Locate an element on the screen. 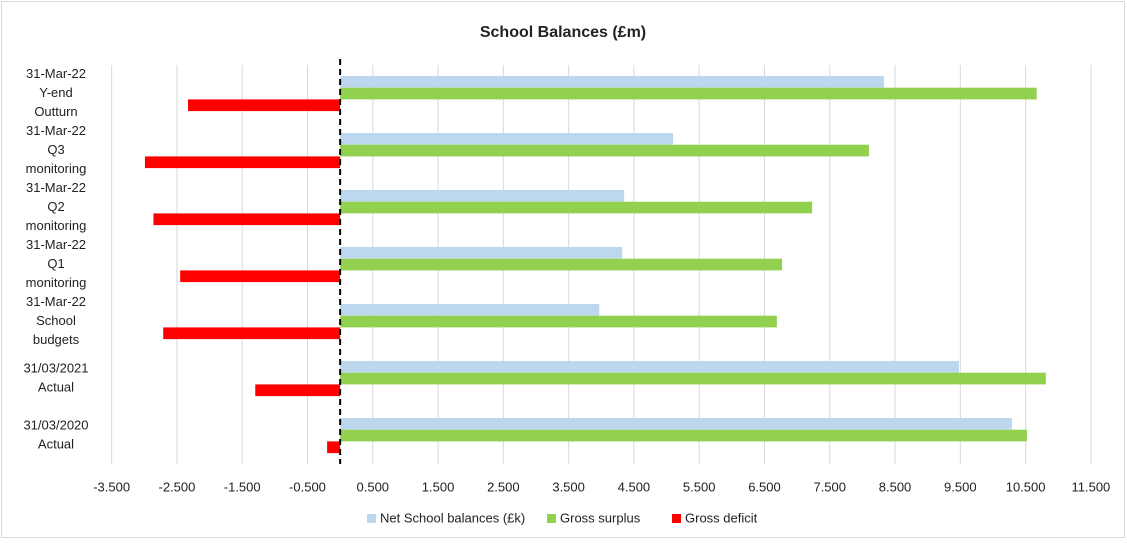 The height and width of the screenshot is (545, 1127). y-tick-label: budgets is located at coordinates (56, 339).